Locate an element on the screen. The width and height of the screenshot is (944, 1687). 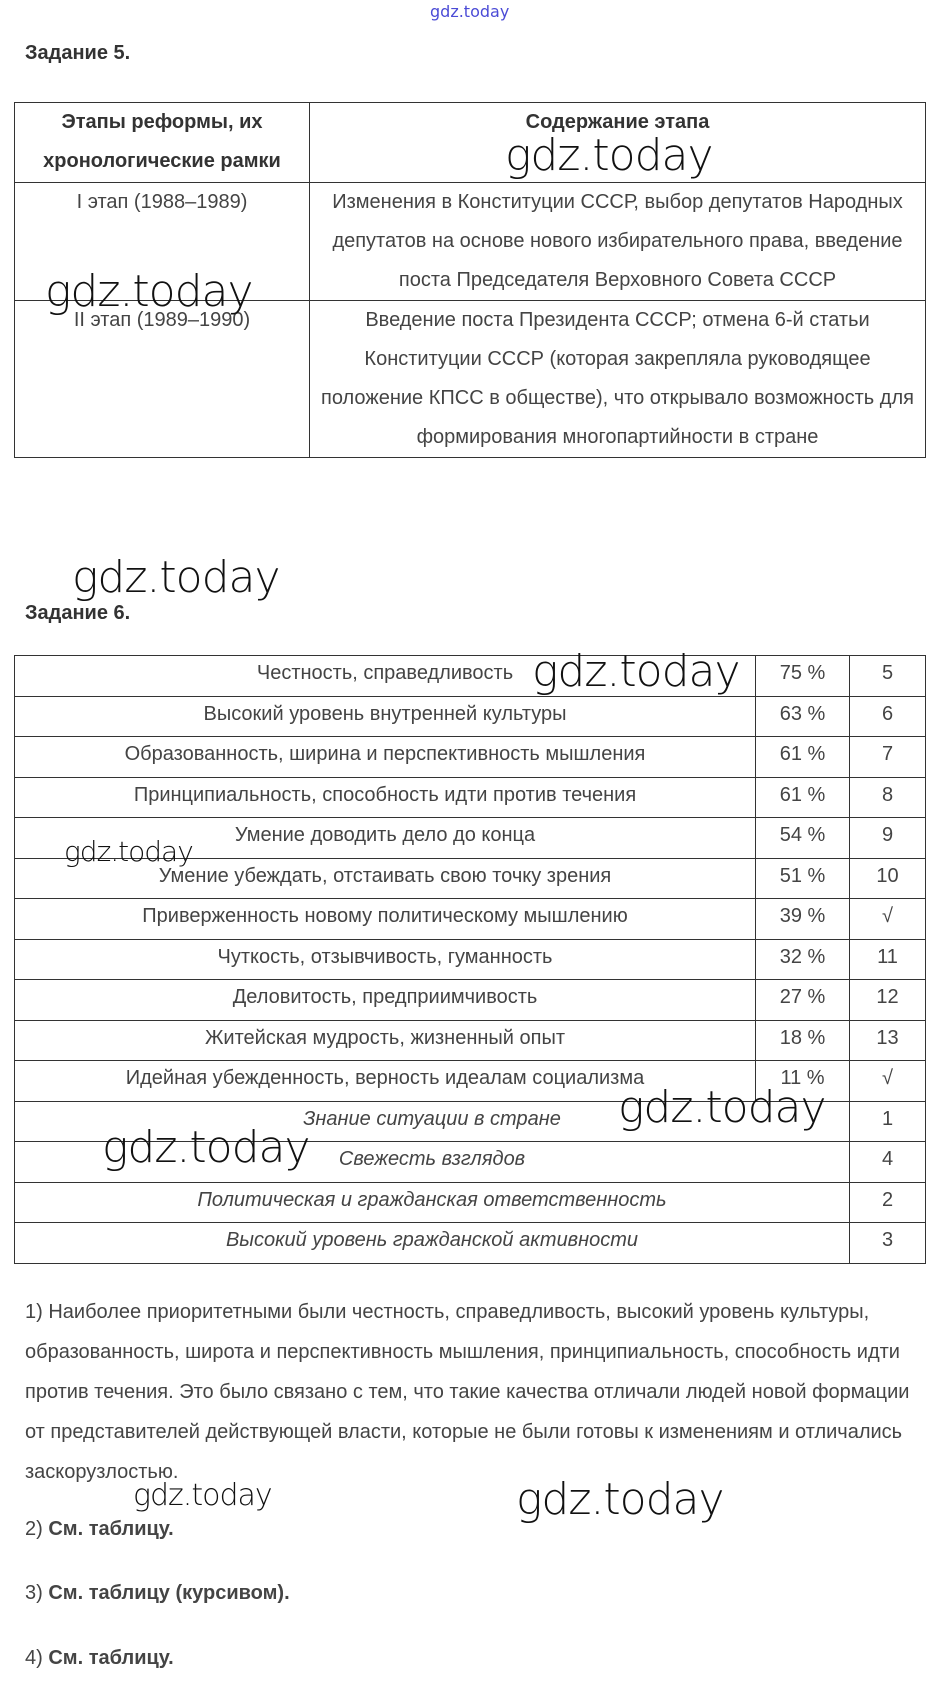
percent-cell: 51 % is located at coordinates (802, 878).